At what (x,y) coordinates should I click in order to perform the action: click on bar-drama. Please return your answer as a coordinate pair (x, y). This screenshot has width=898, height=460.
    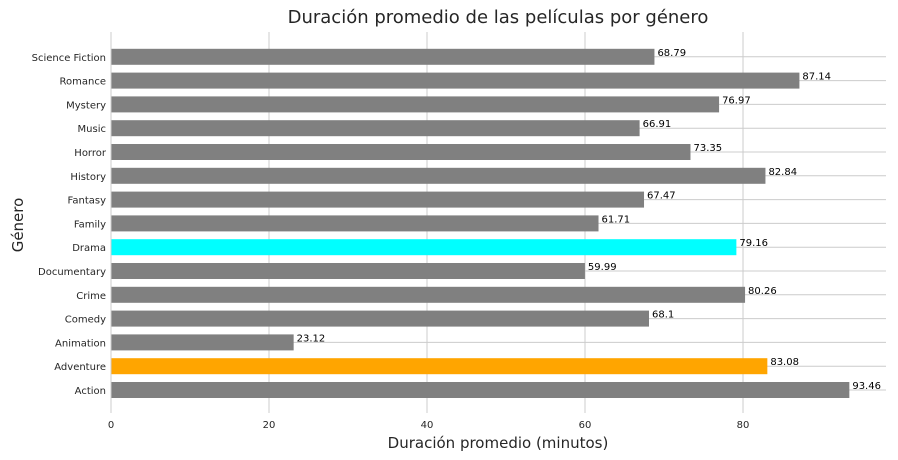
    Looking at the image, I should click on (424, 247).